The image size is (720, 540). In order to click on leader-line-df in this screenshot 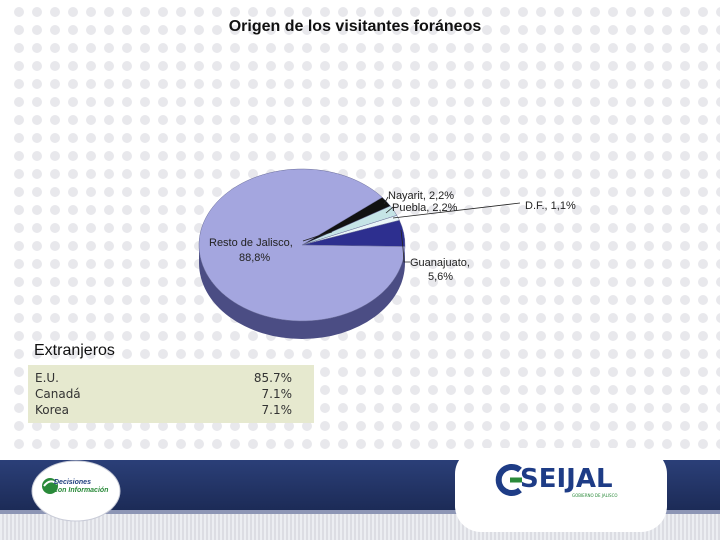, I will do `click(456, 210)`.